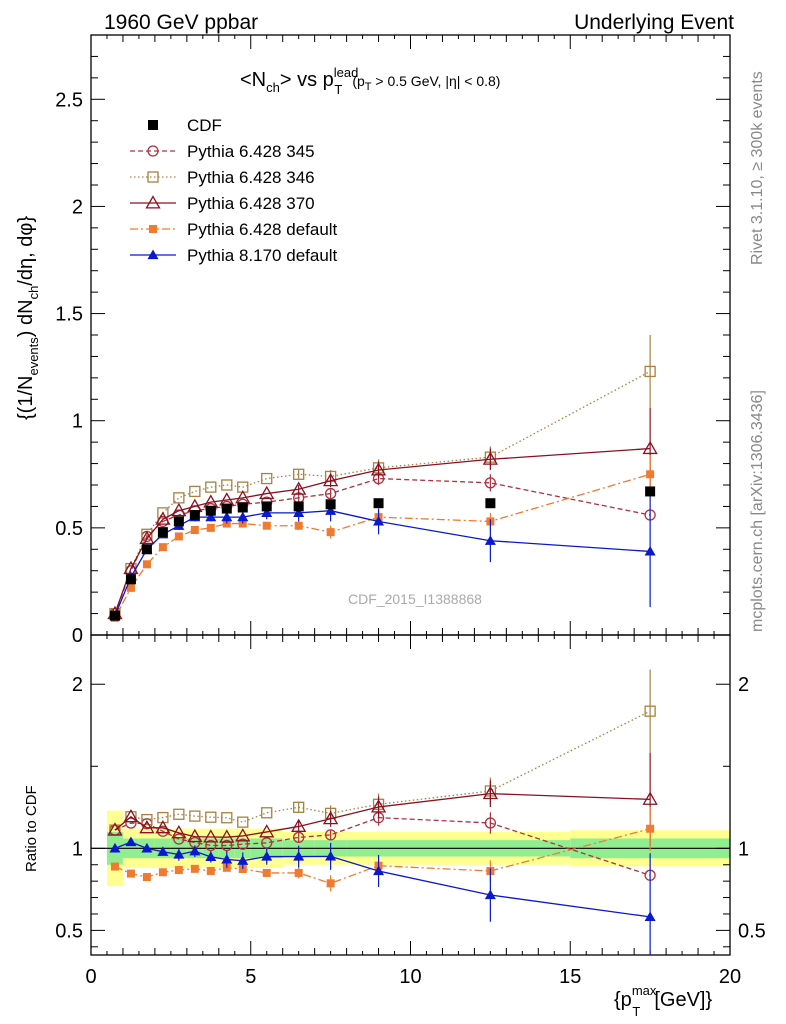  I want to click on x-tick-label: 20, so click(730, 977).